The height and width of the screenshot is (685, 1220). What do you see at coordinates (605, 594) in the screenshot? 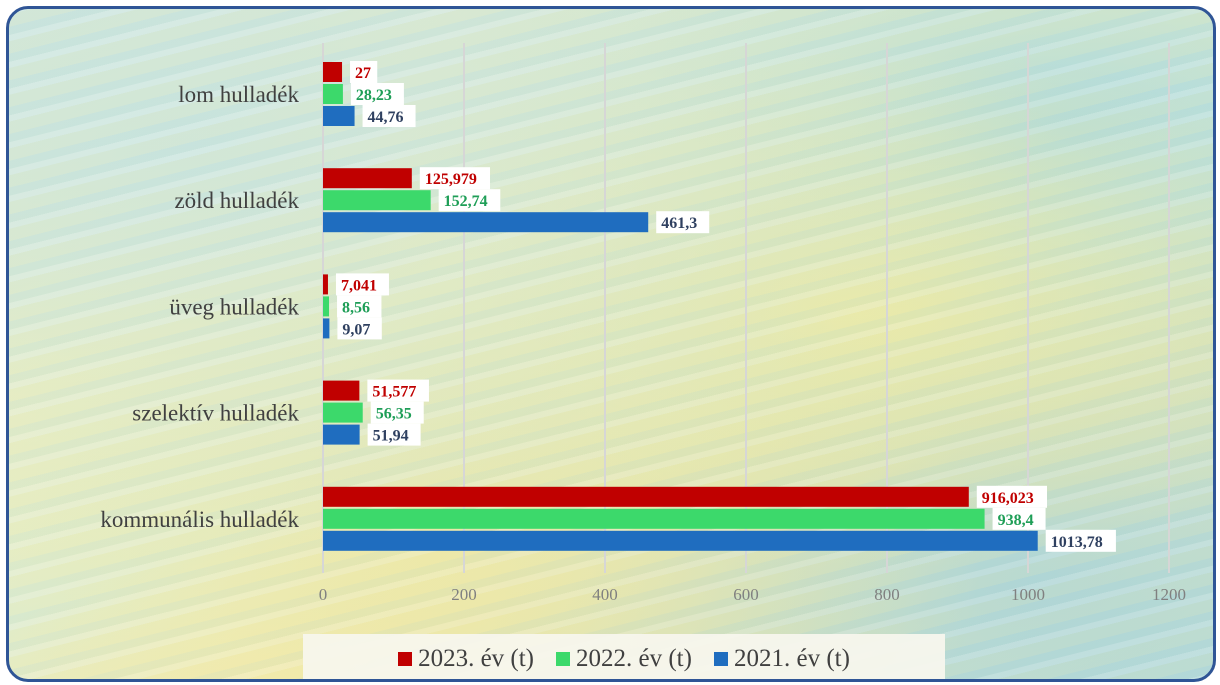
I see `x-tick-label: 400` at bounding box center [605, 594].